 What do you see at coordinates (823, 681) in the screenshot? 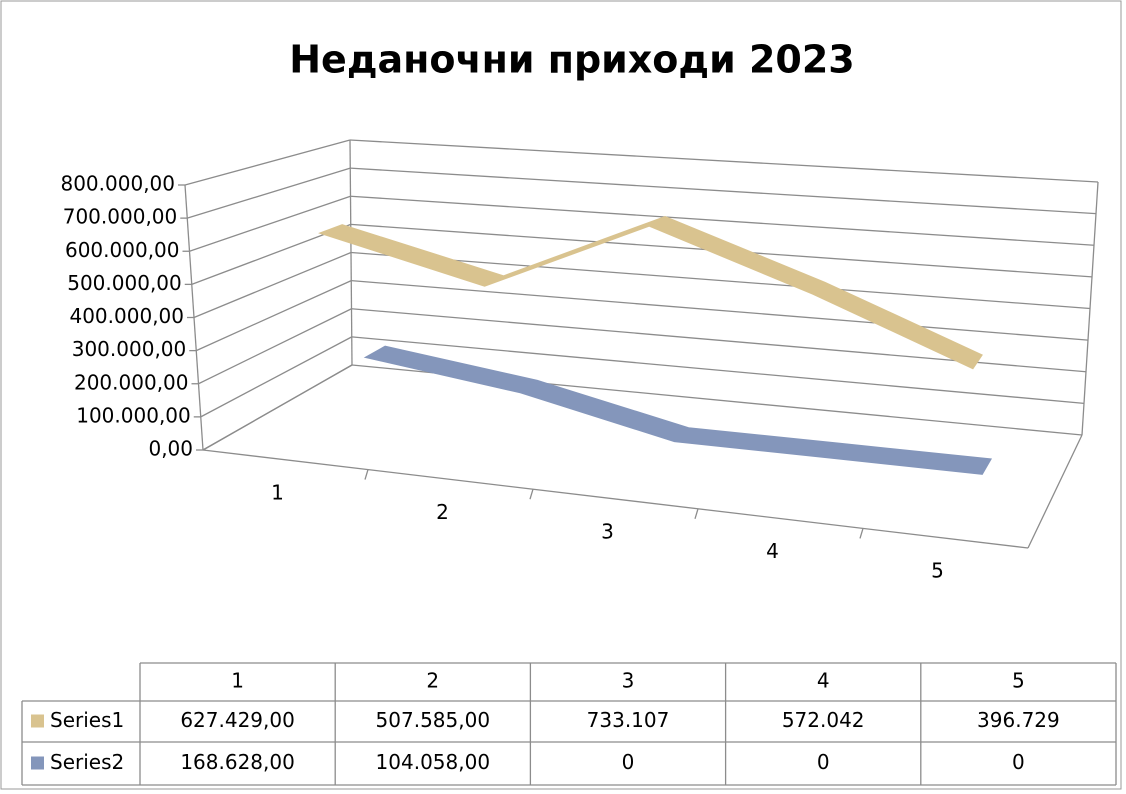
I see `table-header: 4` at bounding box center [823, 681].